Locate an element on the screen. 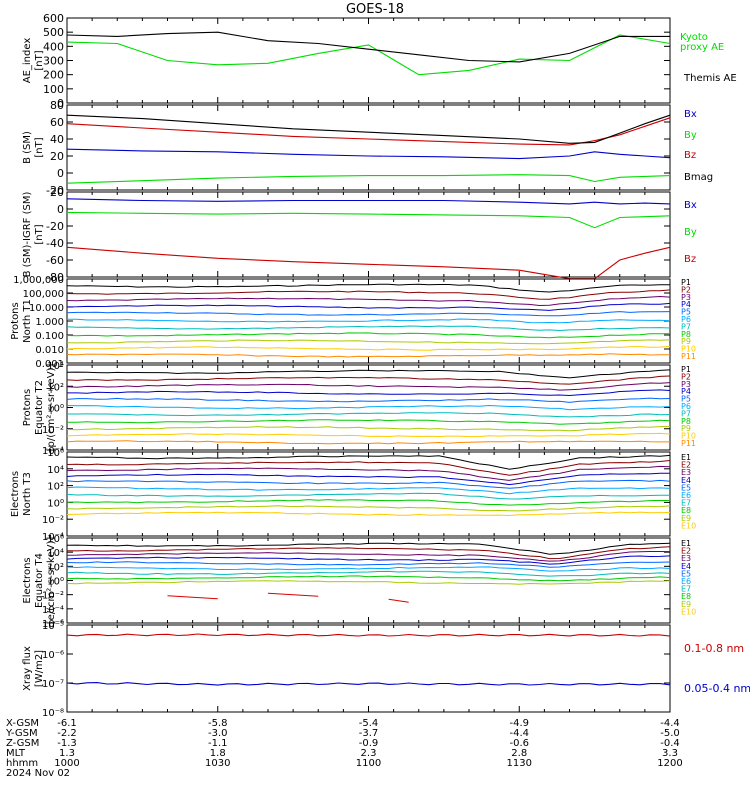 The height and width of the screenshot is (800, 750). legend-p4: P4 is located at coordinates (686, 304).